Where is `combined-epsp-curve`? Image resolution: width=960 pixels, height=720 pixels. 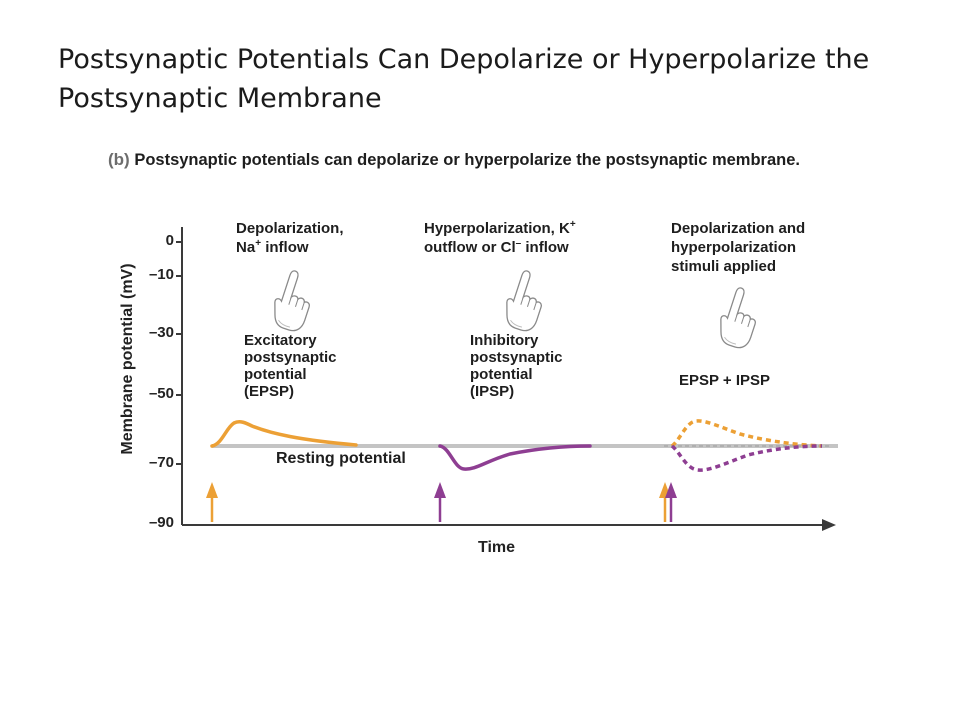 combined-epsp-curve is located at coordinates (746, 433).